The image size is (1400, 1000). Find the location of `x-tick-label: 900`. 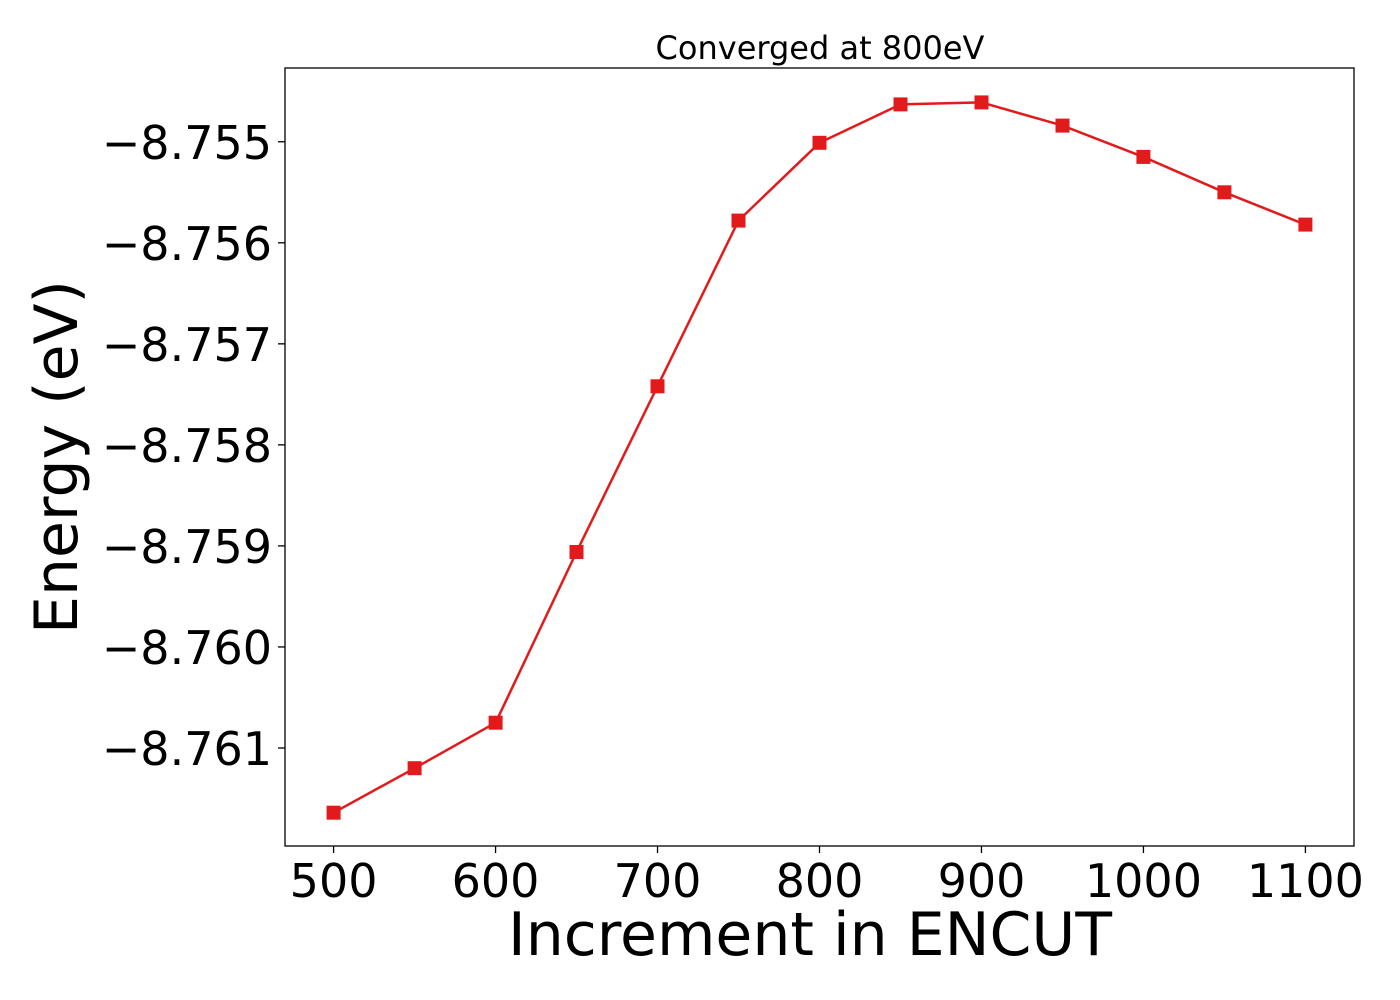

x-tick-label: 900 is located at coordinates (982, 881).